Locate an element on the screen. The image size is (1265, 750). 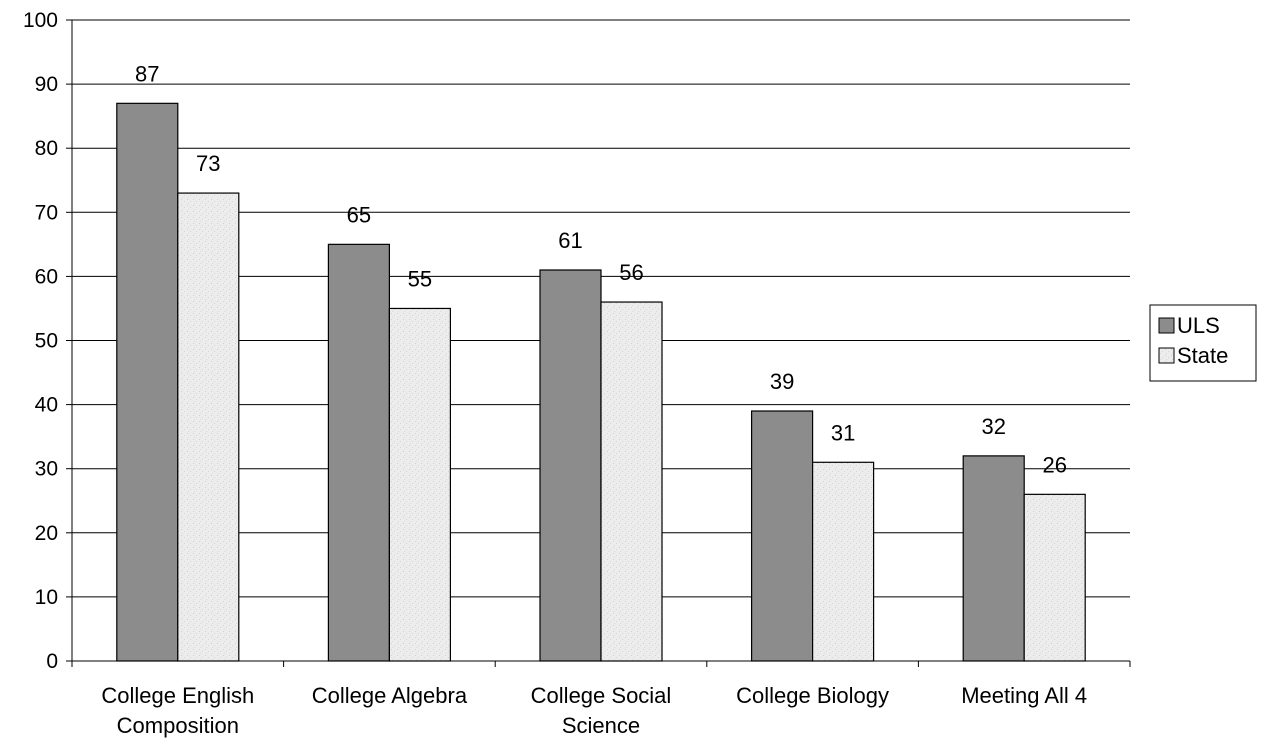
legend-swatch-uls is located at coordinates (1166, 325).